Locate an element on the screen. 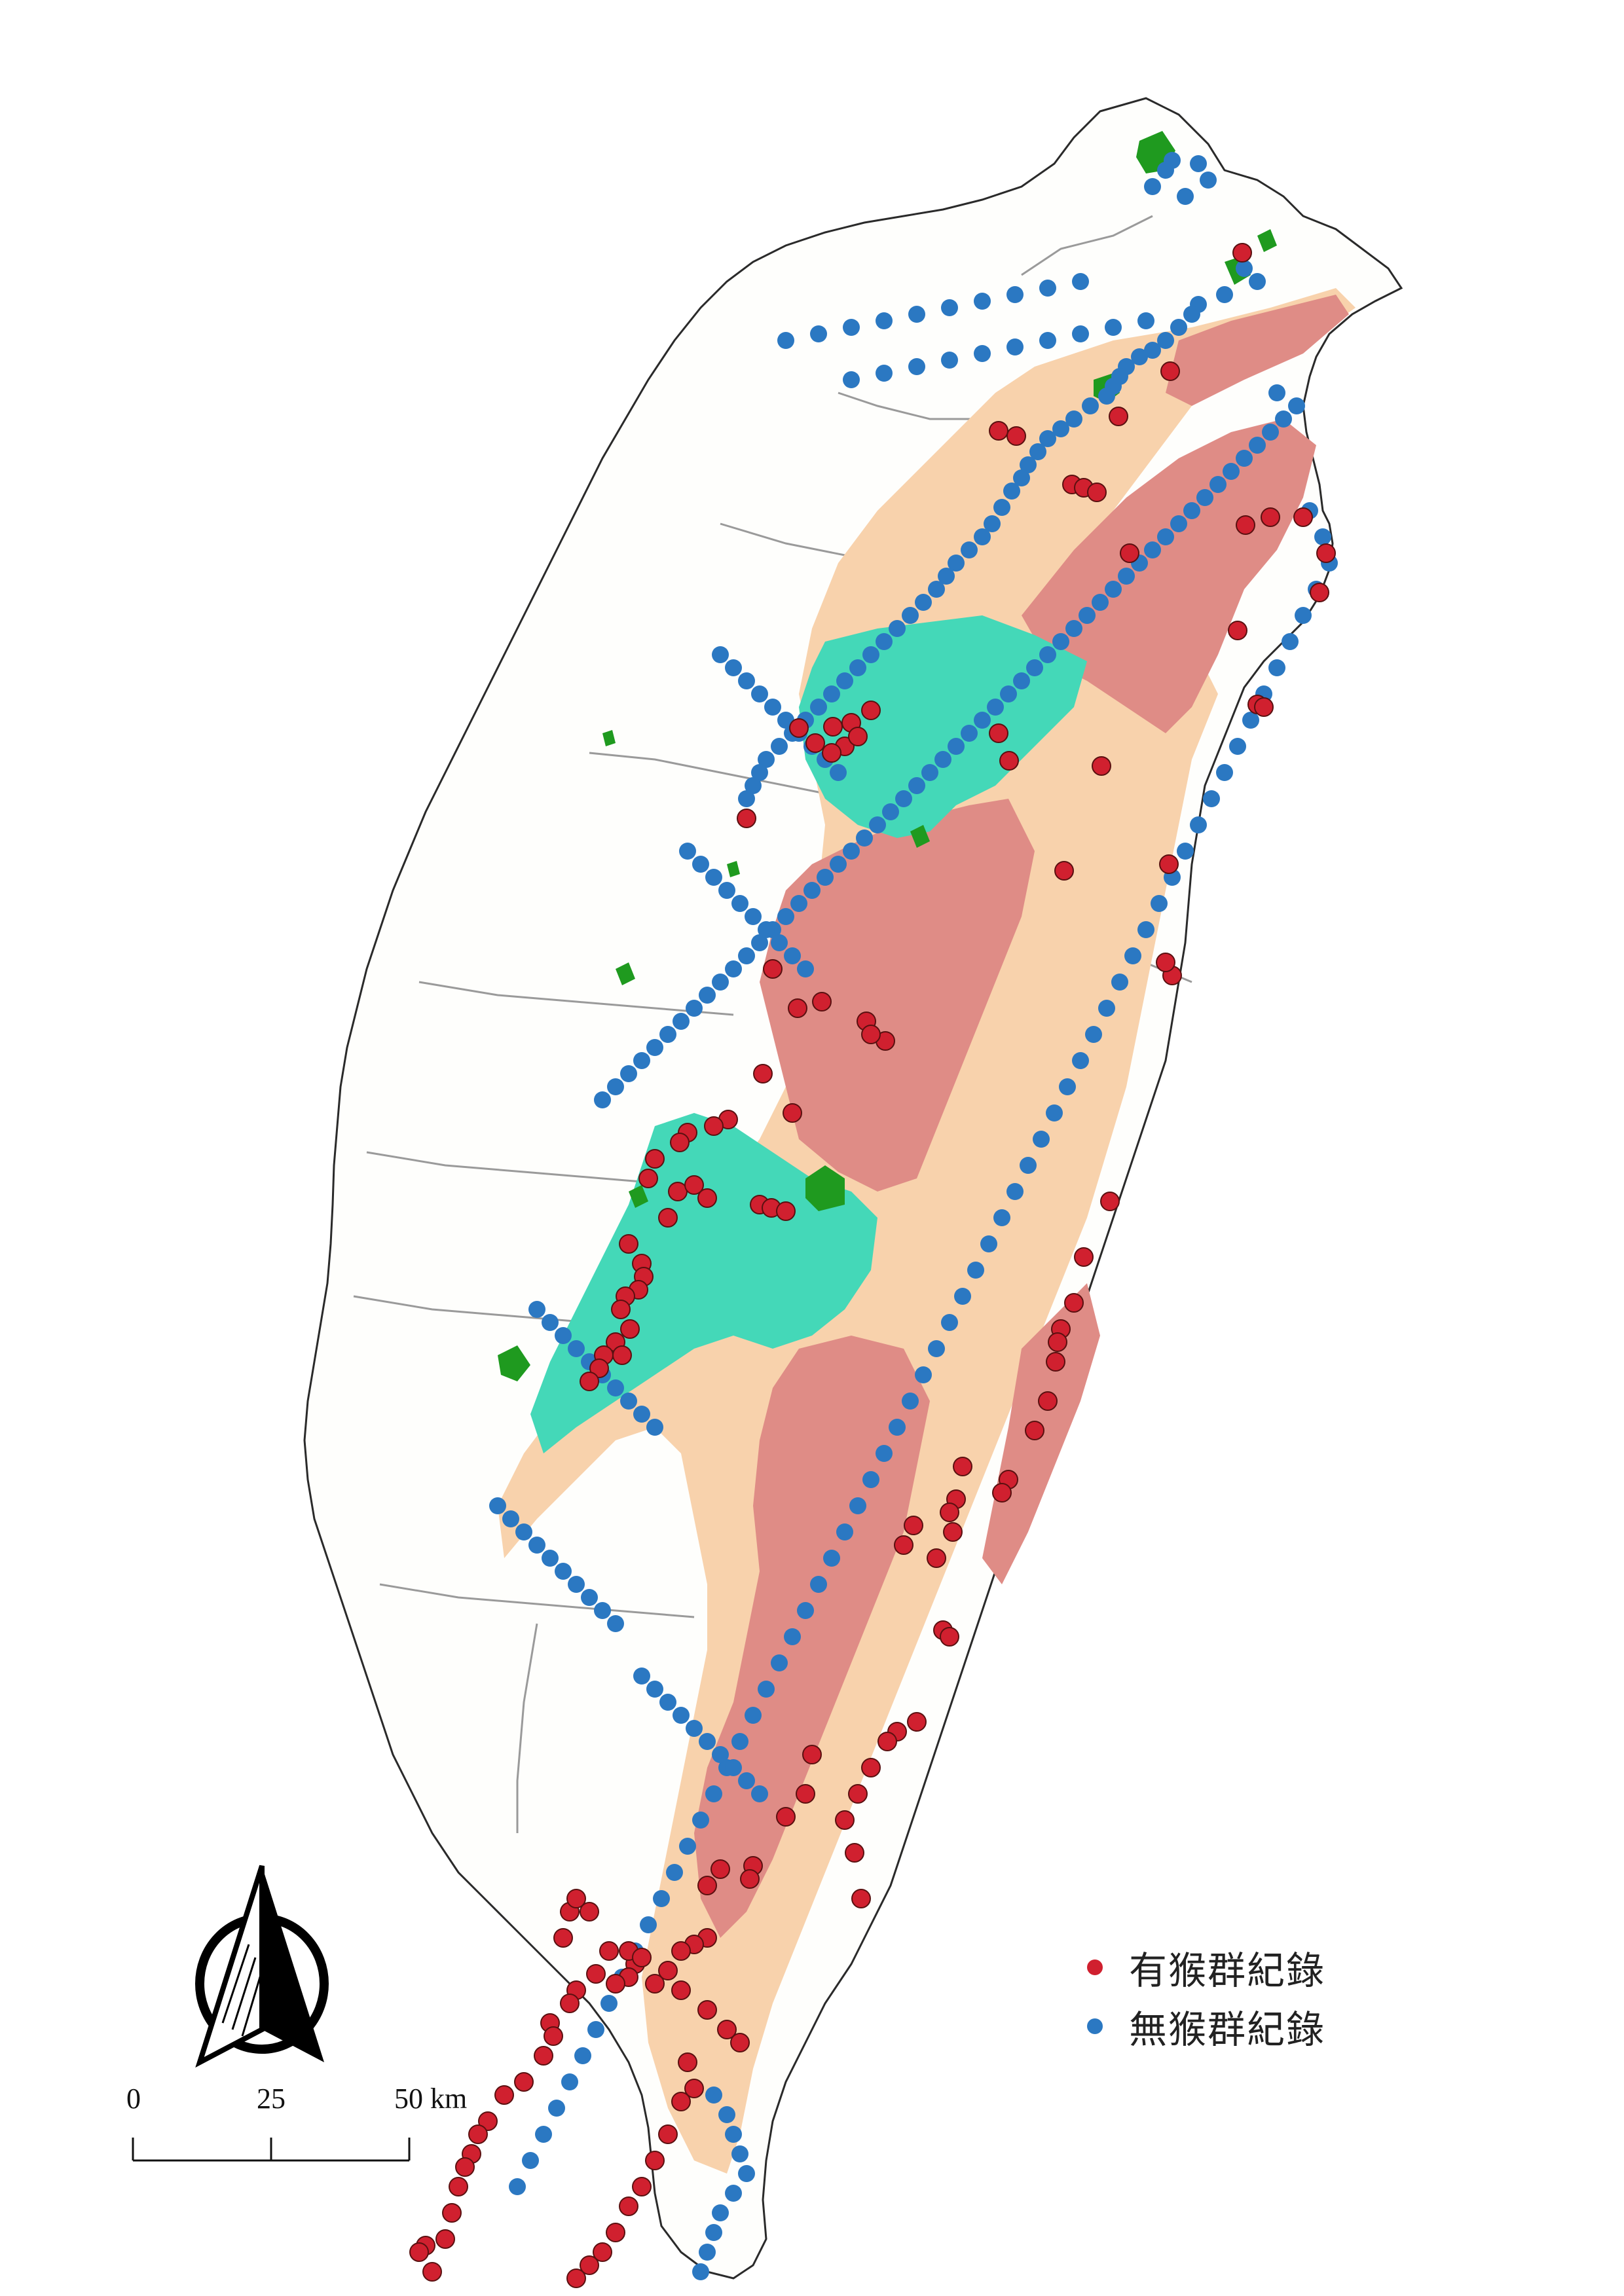 This screenshot has width=1624, height=2296. north-arrow-icon is located at coordinates (262, 1966).